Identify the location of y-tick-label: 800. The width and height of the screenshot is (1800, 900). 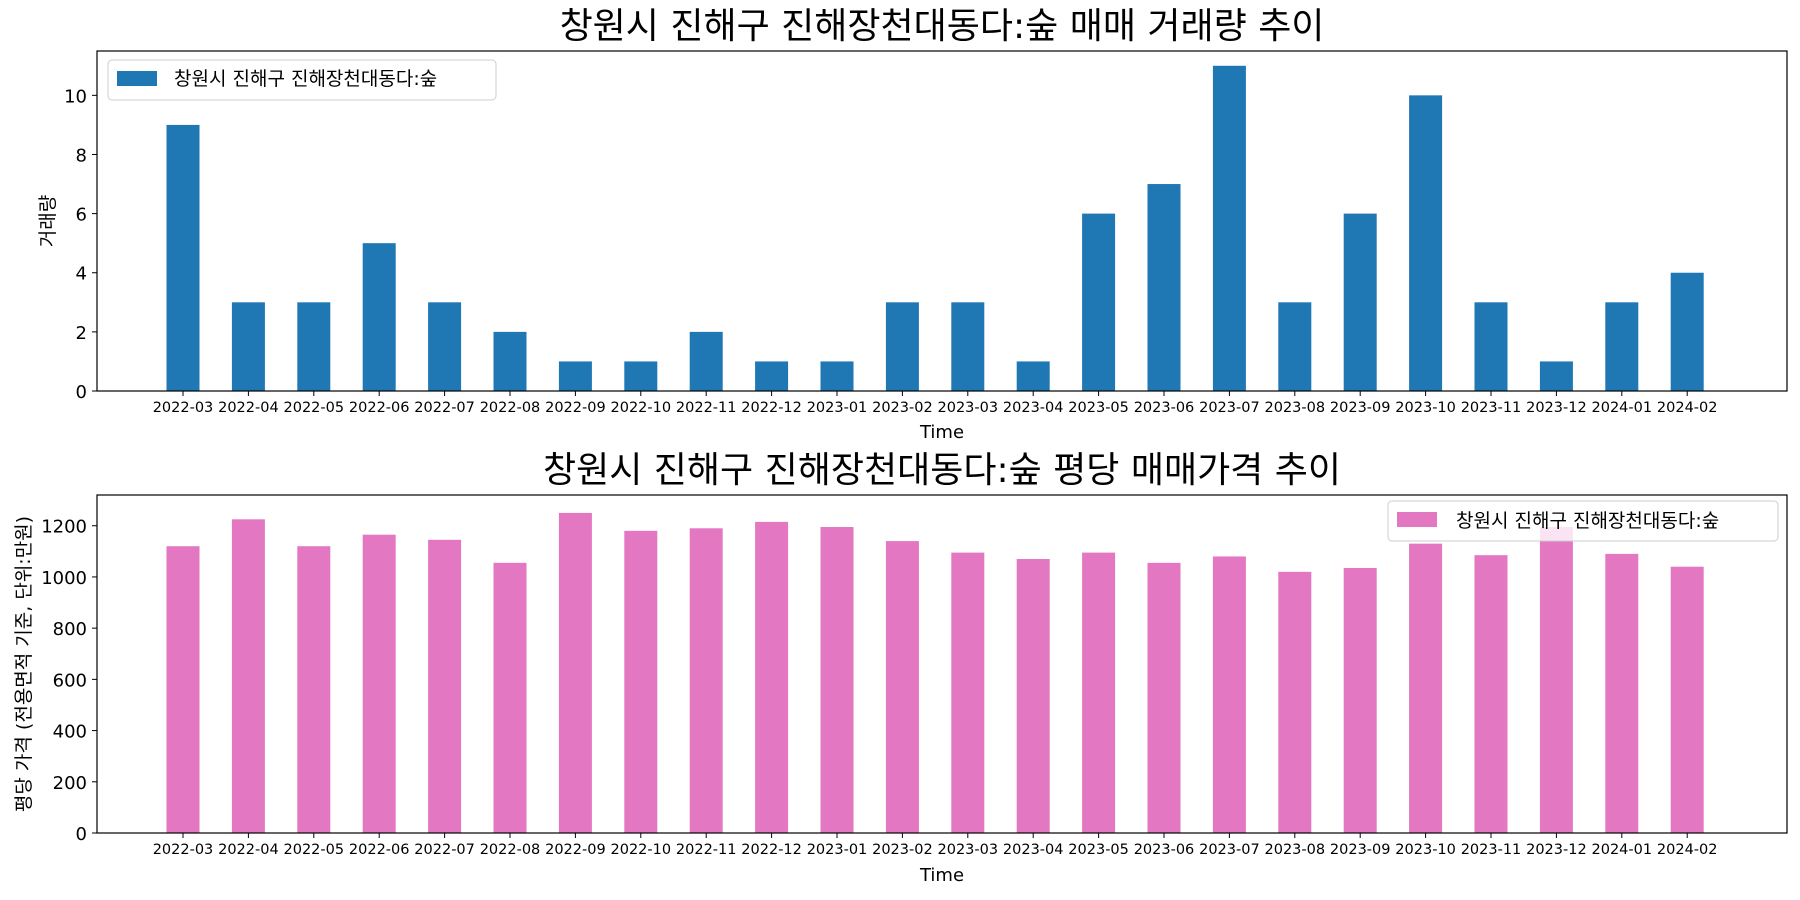
(70, 629).